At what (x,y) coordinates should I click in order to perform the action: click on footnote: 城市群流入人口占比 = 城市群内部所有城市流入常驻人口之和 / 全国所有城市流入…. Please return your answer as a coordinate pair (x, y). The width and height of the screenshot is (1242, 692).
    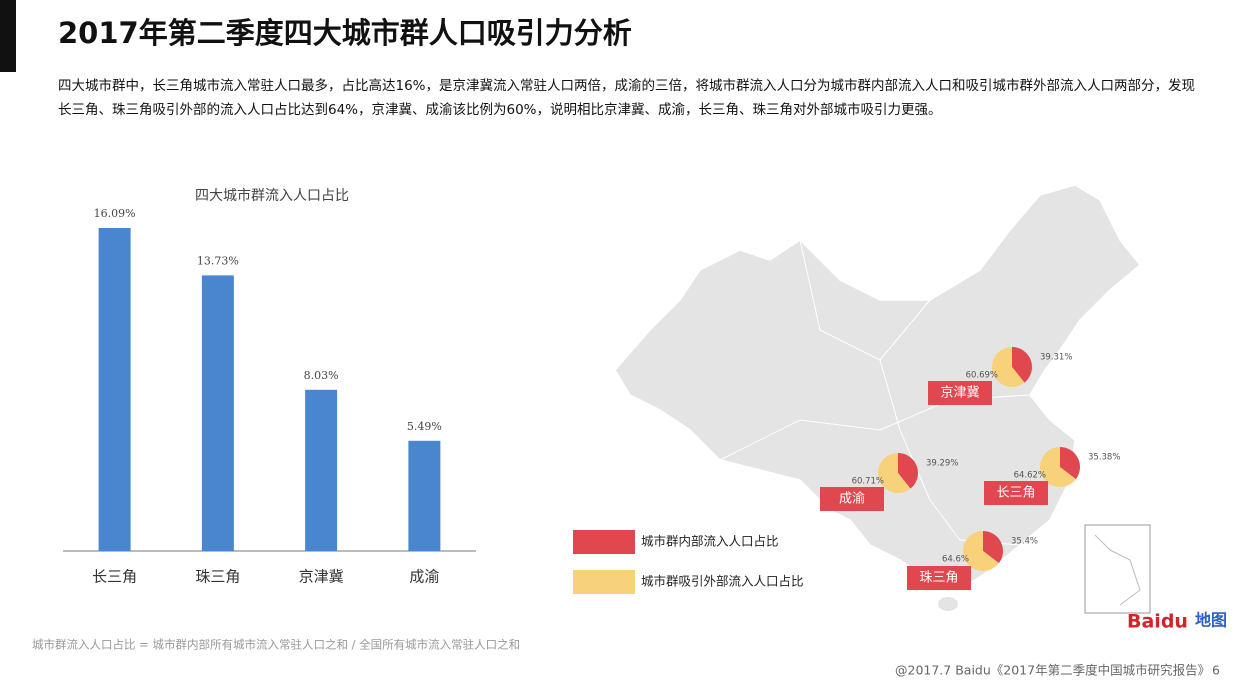
    Looking at the image, I should click on (276, 645).